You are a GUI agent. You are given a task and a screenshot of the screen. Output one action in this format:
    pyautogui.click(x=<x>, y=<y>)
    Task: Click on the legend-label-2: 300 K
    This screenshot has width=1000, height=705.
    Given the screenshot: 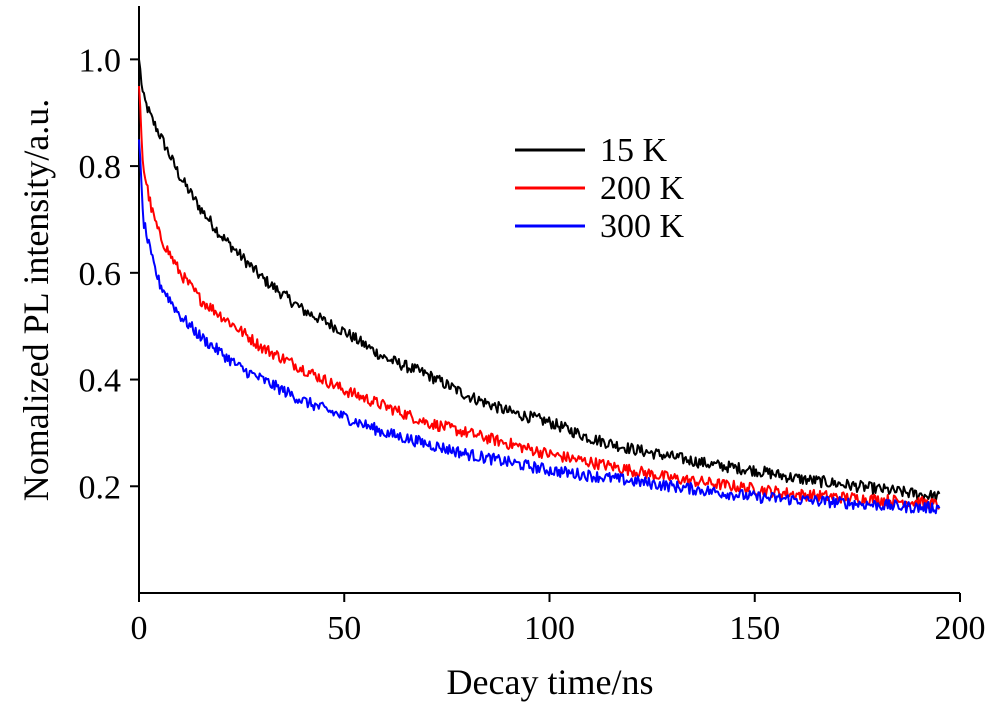 What is the action you would take?
    pyautogui.click(x=642, y=226)
    